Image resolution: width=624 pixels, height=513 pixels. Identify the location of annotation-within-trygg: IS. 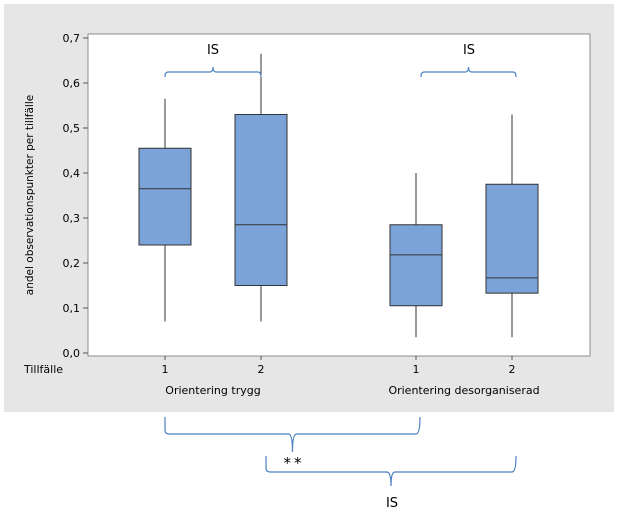
(213, 50).